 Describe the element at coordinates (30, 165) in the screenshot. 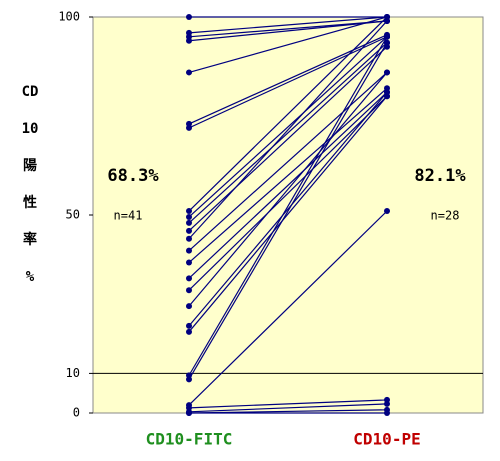

I see `y-axis-label: 陽` at that location.